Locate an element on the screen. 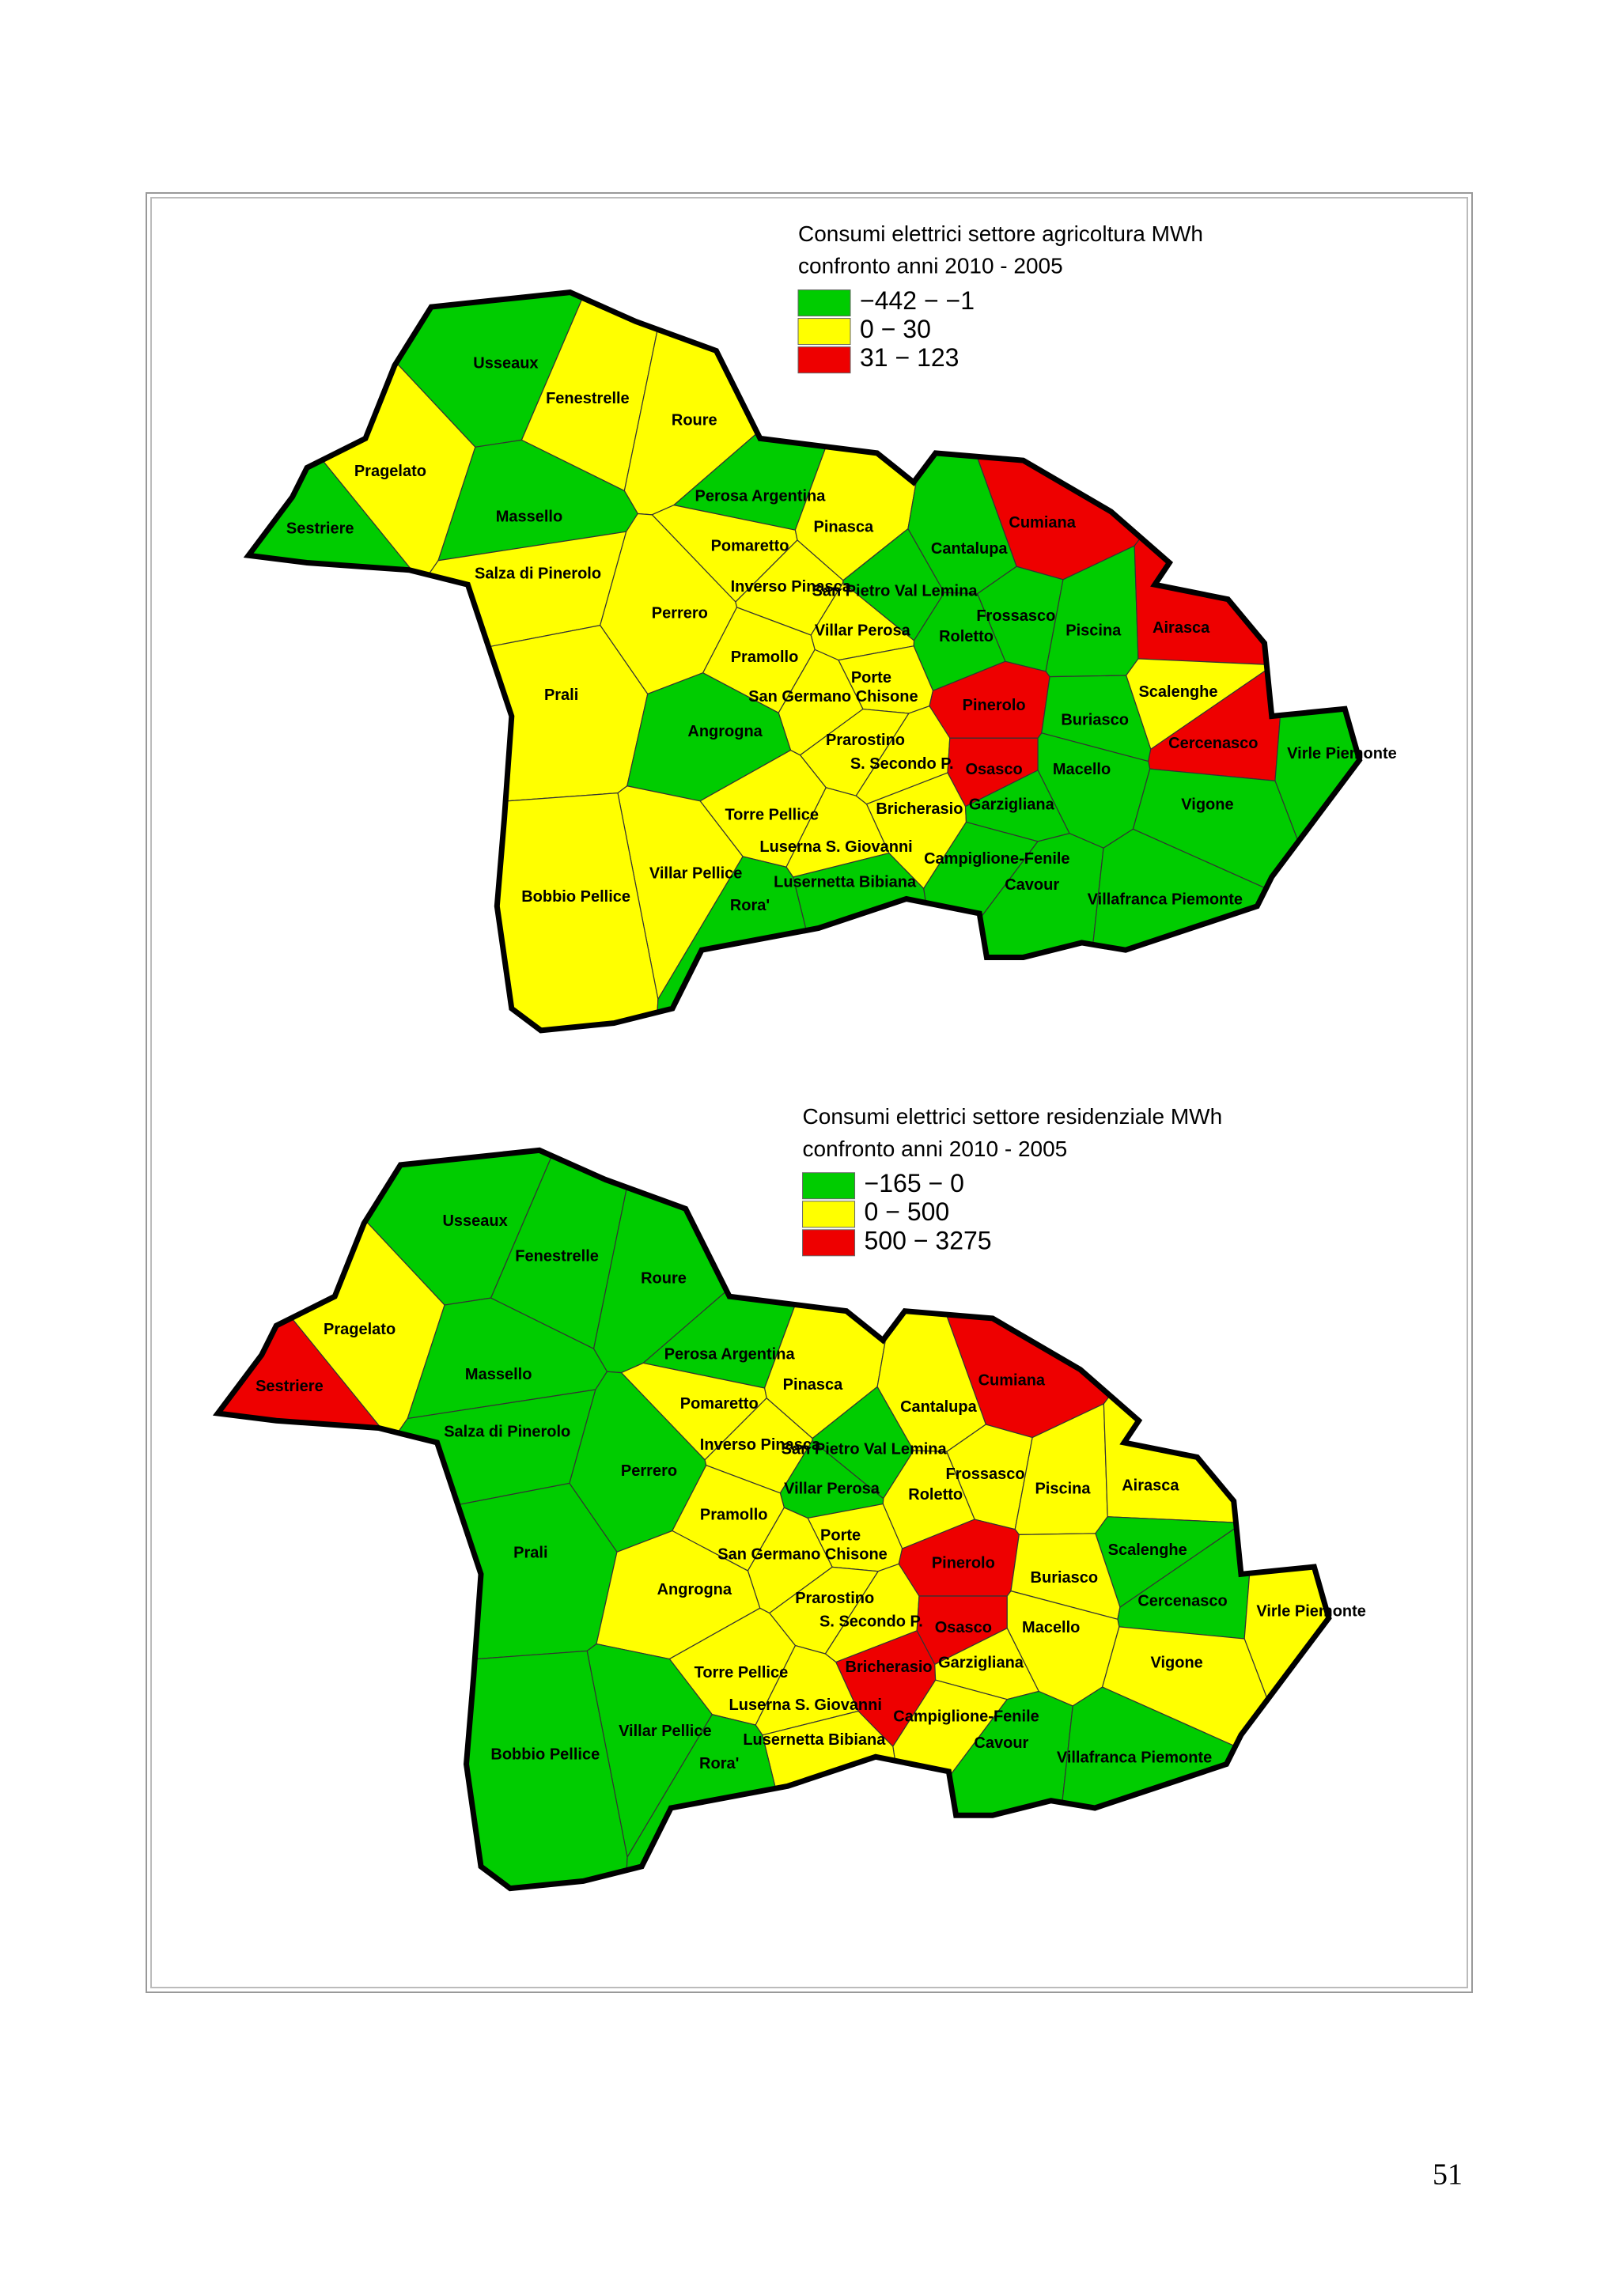  municipality-label: Cavour is located at coordinates (1032, 885).